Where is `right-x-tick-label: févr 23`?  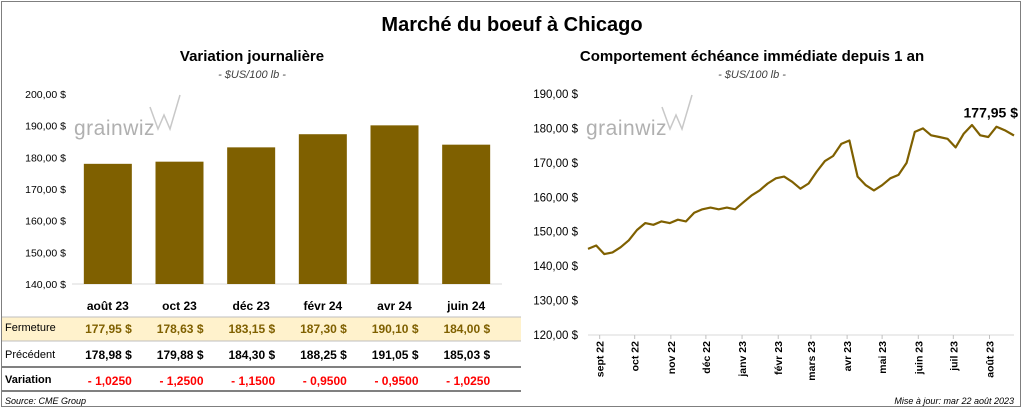 right-x-tick-label: févr 23 is located at coordinates (779, 358).